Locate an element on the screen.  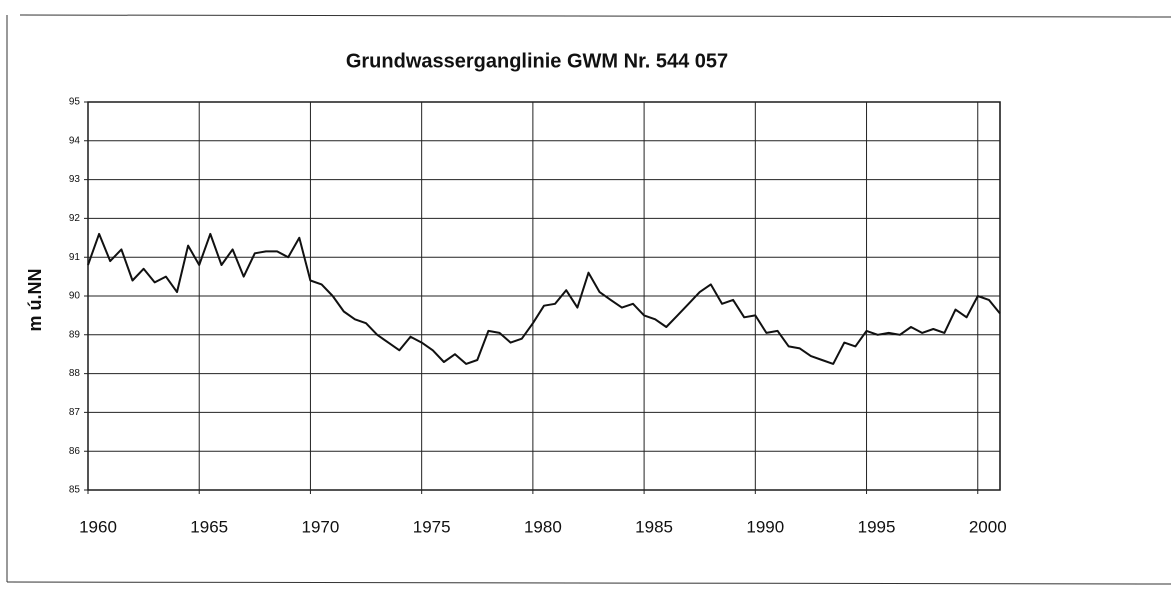
x-tick-label: 1965 is located at coordinates (209, 526).